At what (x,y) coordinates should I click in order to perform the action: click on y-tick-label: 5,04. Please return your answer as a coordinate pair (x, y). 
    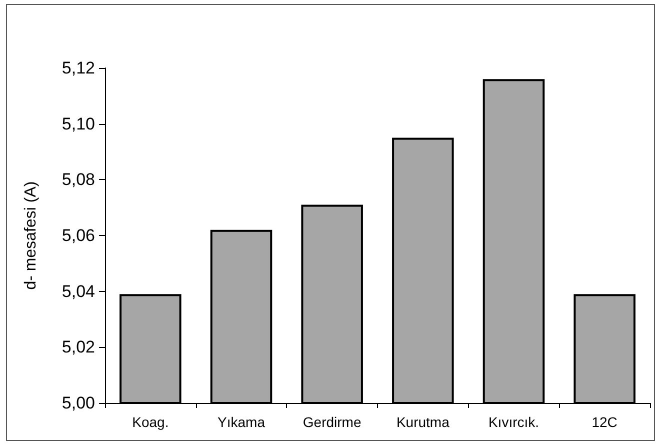
    Looking at the image, I should click on (78, 291).